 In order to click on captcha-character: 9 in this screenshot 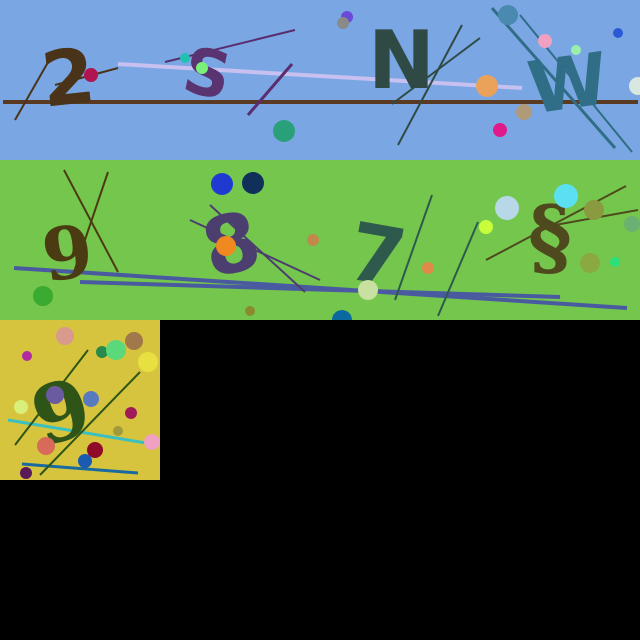, I will do `click(67, 252)`.